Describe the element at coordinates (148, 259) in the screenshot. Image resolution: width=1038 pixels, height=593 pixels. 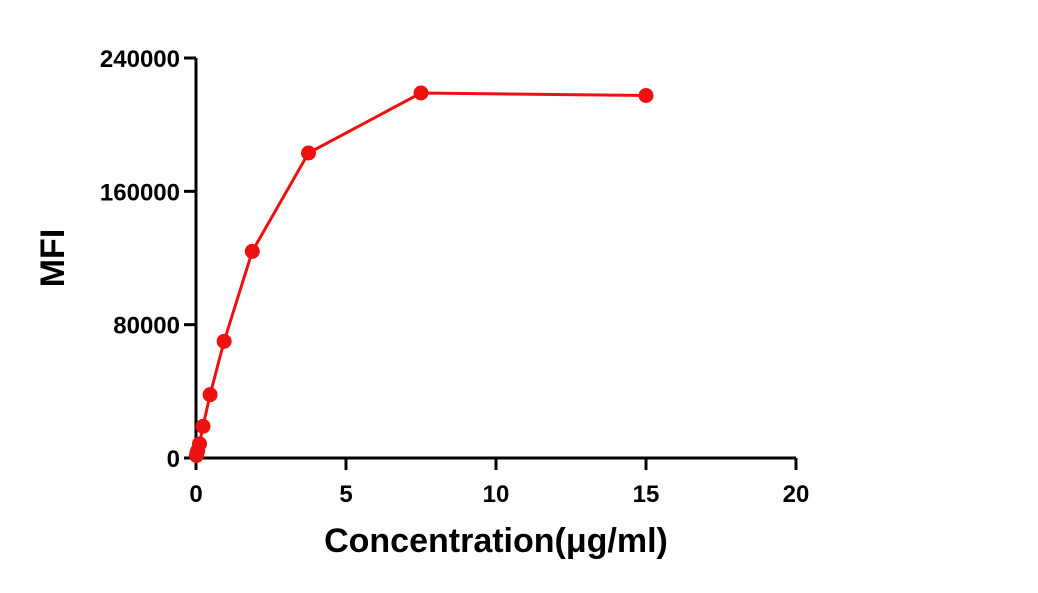
I see `y-ticks: 0 80000 160000 240000` at that location.